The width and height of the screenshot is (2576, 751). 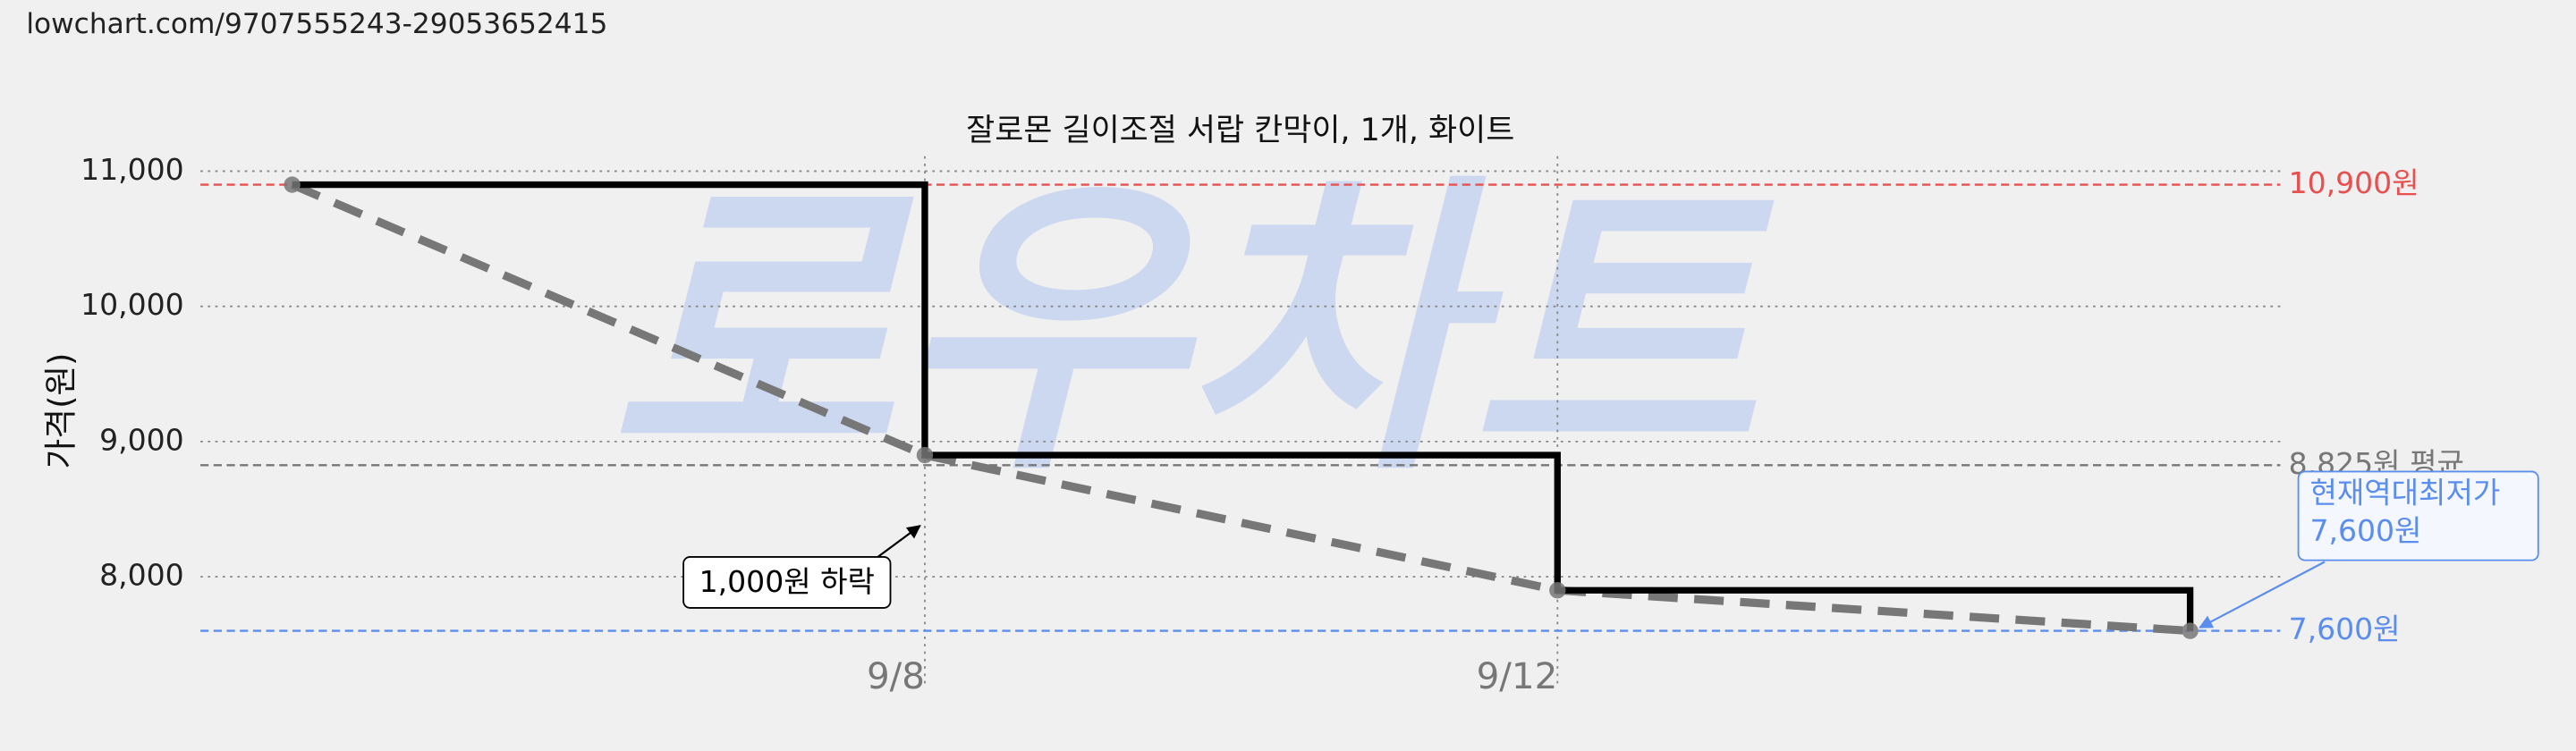 I want to click on annotation-text: 1,000원 하락, so click(x=787, y=581).